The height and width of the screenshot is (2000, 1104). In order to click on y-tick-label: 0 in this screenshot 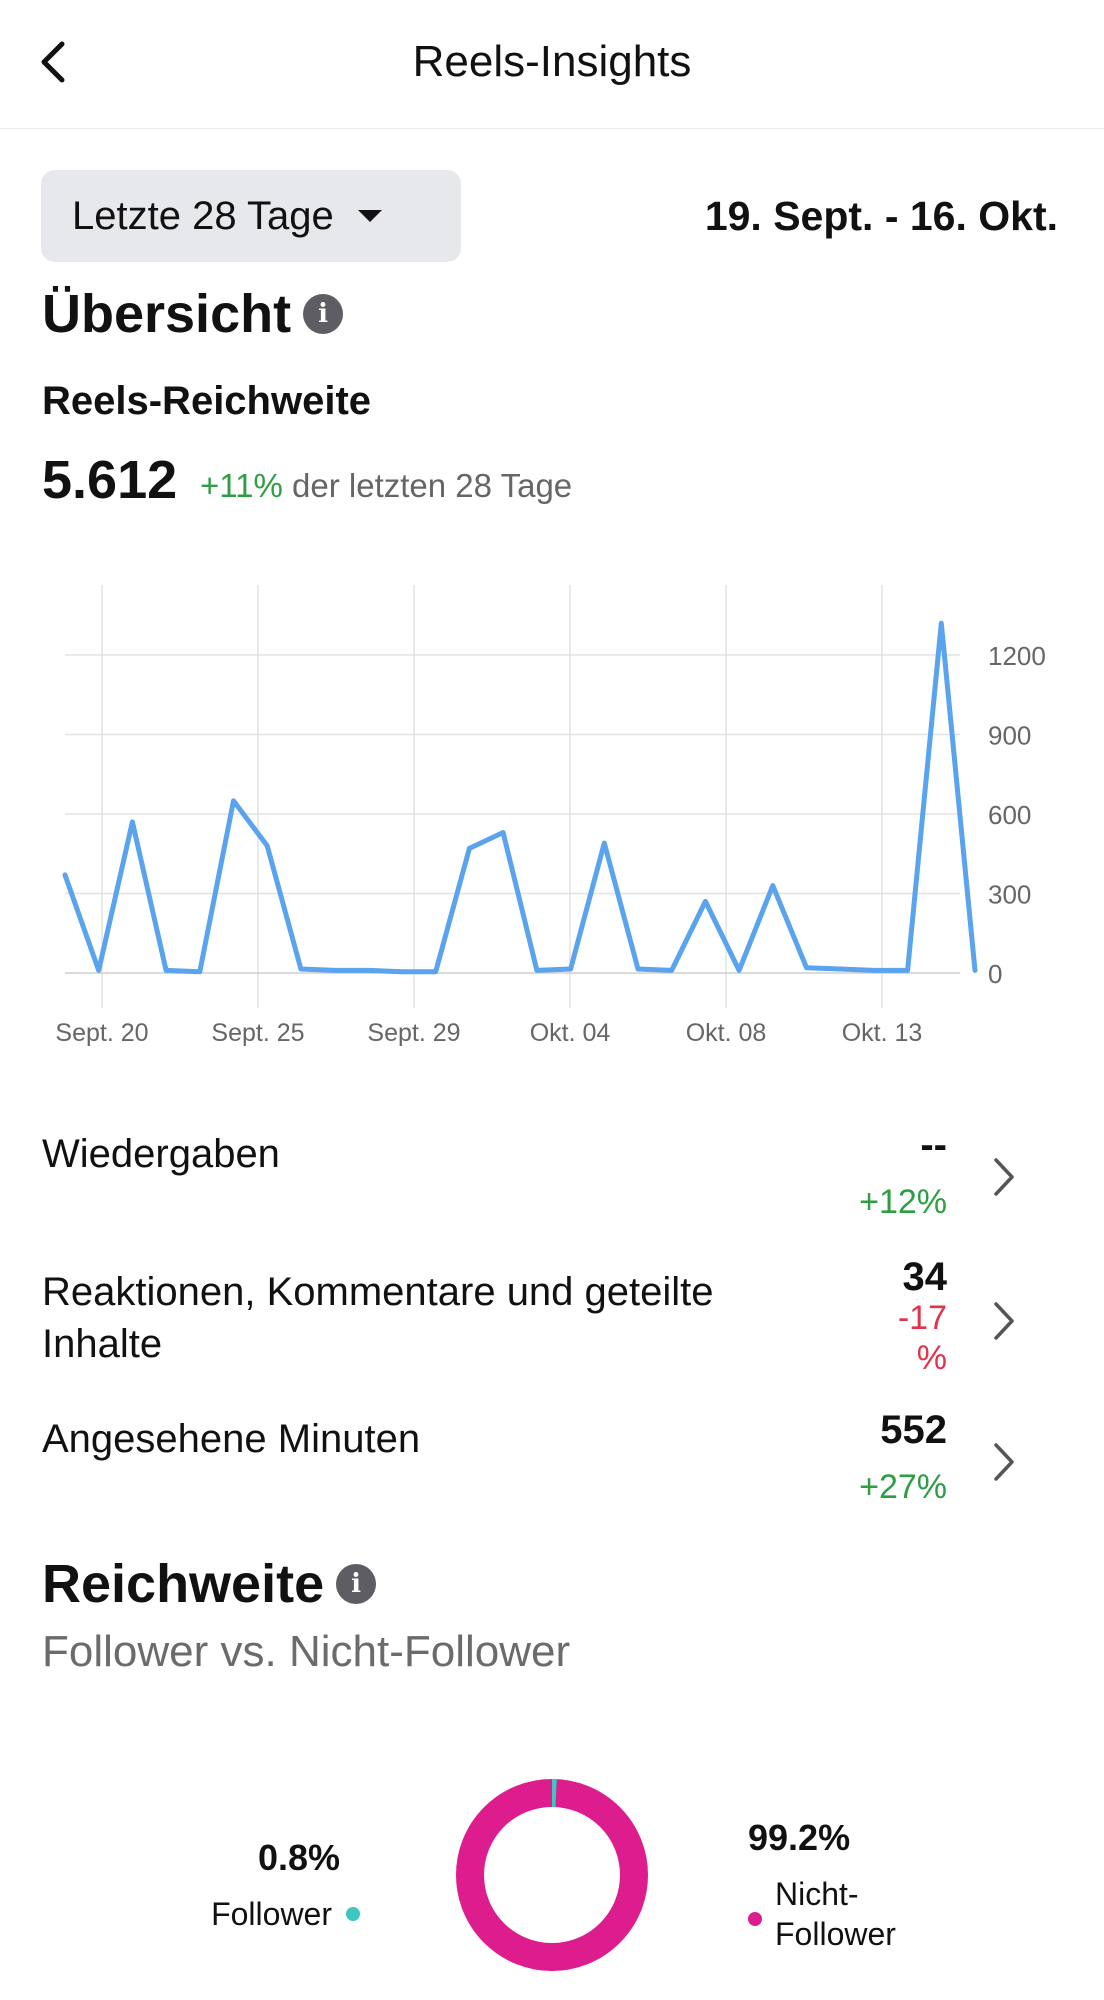, I will do `click(995, 974)`.